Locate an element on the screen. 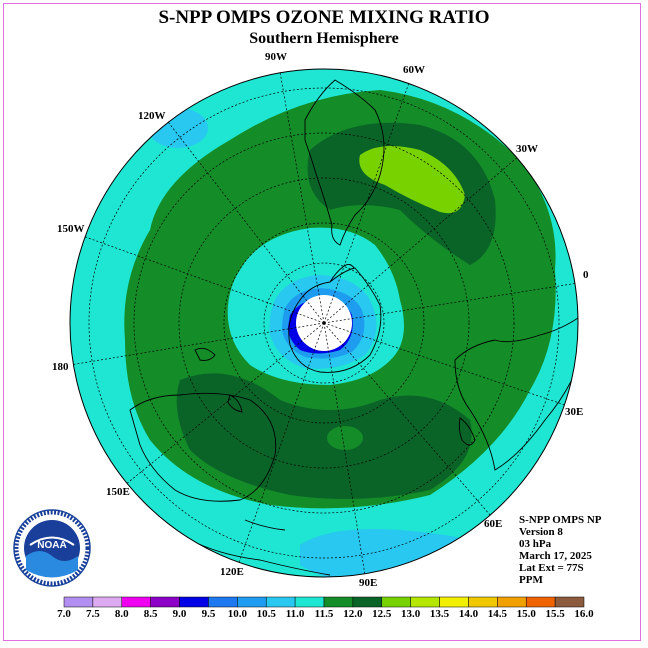  info-version: Version 8 is located at coordinates (541, 532).